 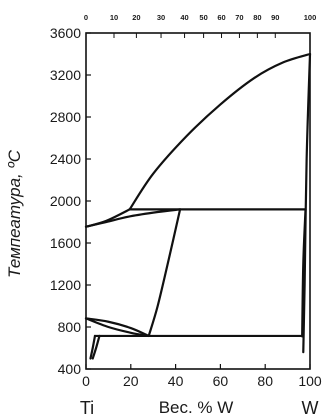 What do you see at coordinates (164, 273) in the screenshot?
I see `boundary-beta-miscibility-right` at bounding box center [164, 273].